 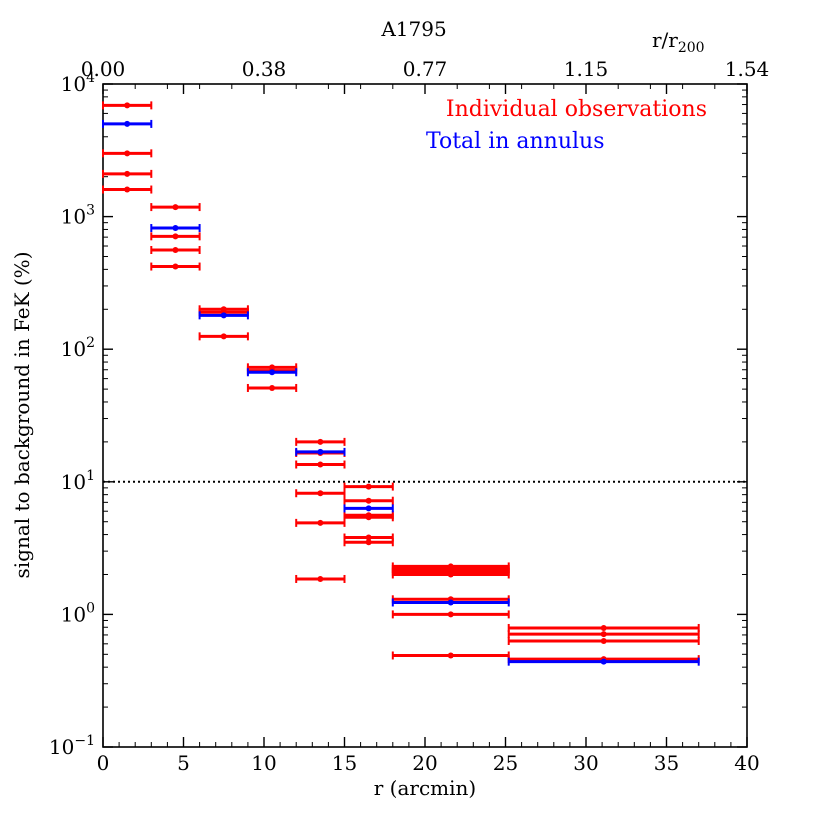 I want to click on x-tick-label: 5, so click(x=183, y=763).